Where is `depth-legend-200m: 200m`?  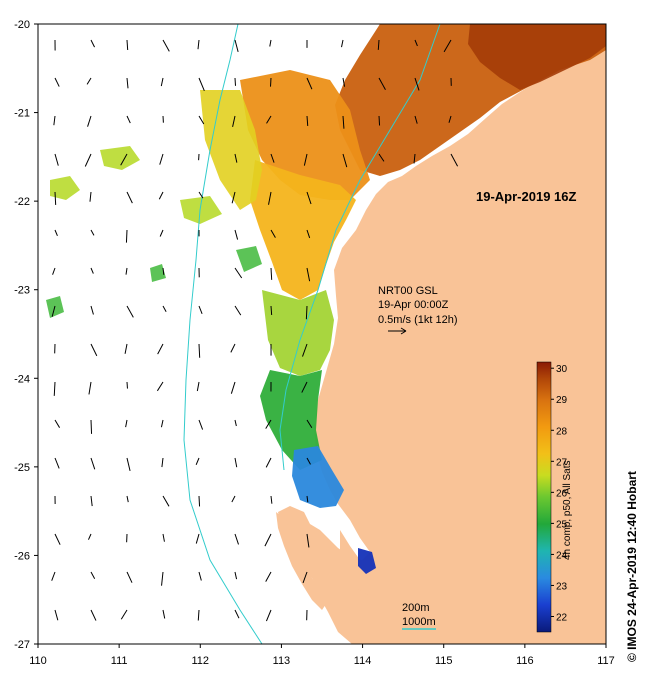
depth-legend-200m: 200m is located at coordinates (416, 608).